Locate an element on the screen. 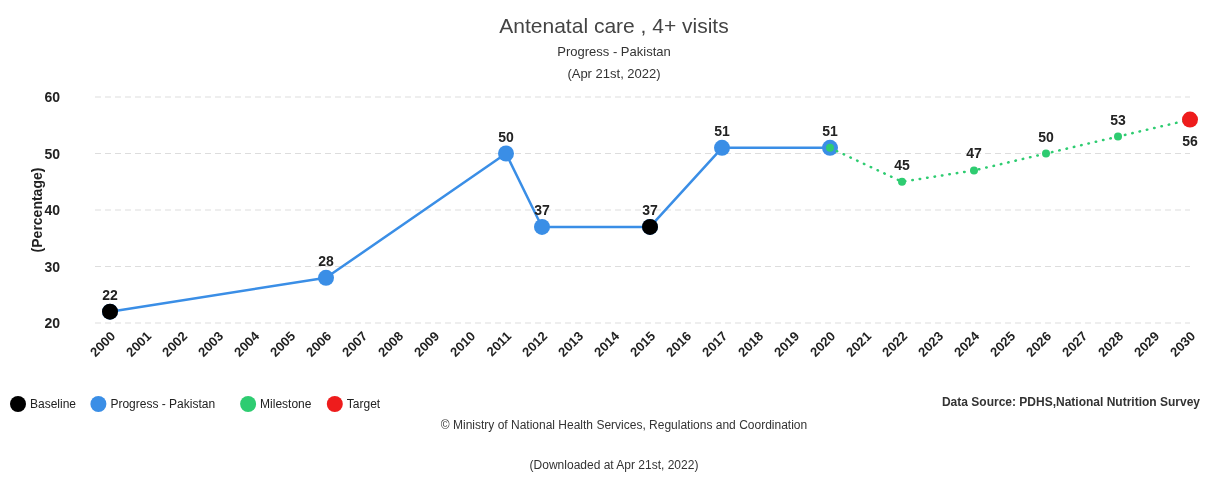 The height and width of the screenshot is (478, 1214). y-tick-label: 20 is located at coordinates (52, 323).